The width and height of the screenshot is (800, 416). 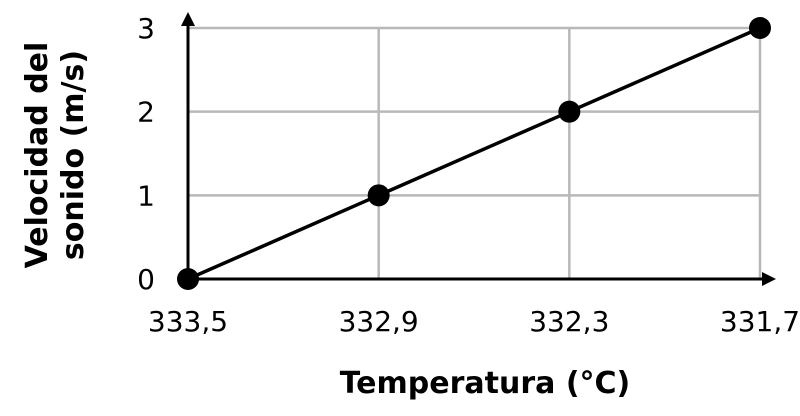 I want to click on x-tick-label: 332,3, so click(x=569, y=321).